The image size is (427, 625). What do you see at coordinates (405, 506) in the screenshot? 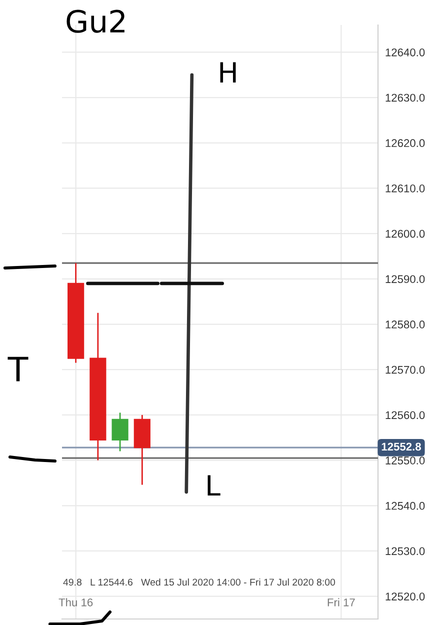
I see `y-tick-label: 12540.0` at bounding box center [405, 506].